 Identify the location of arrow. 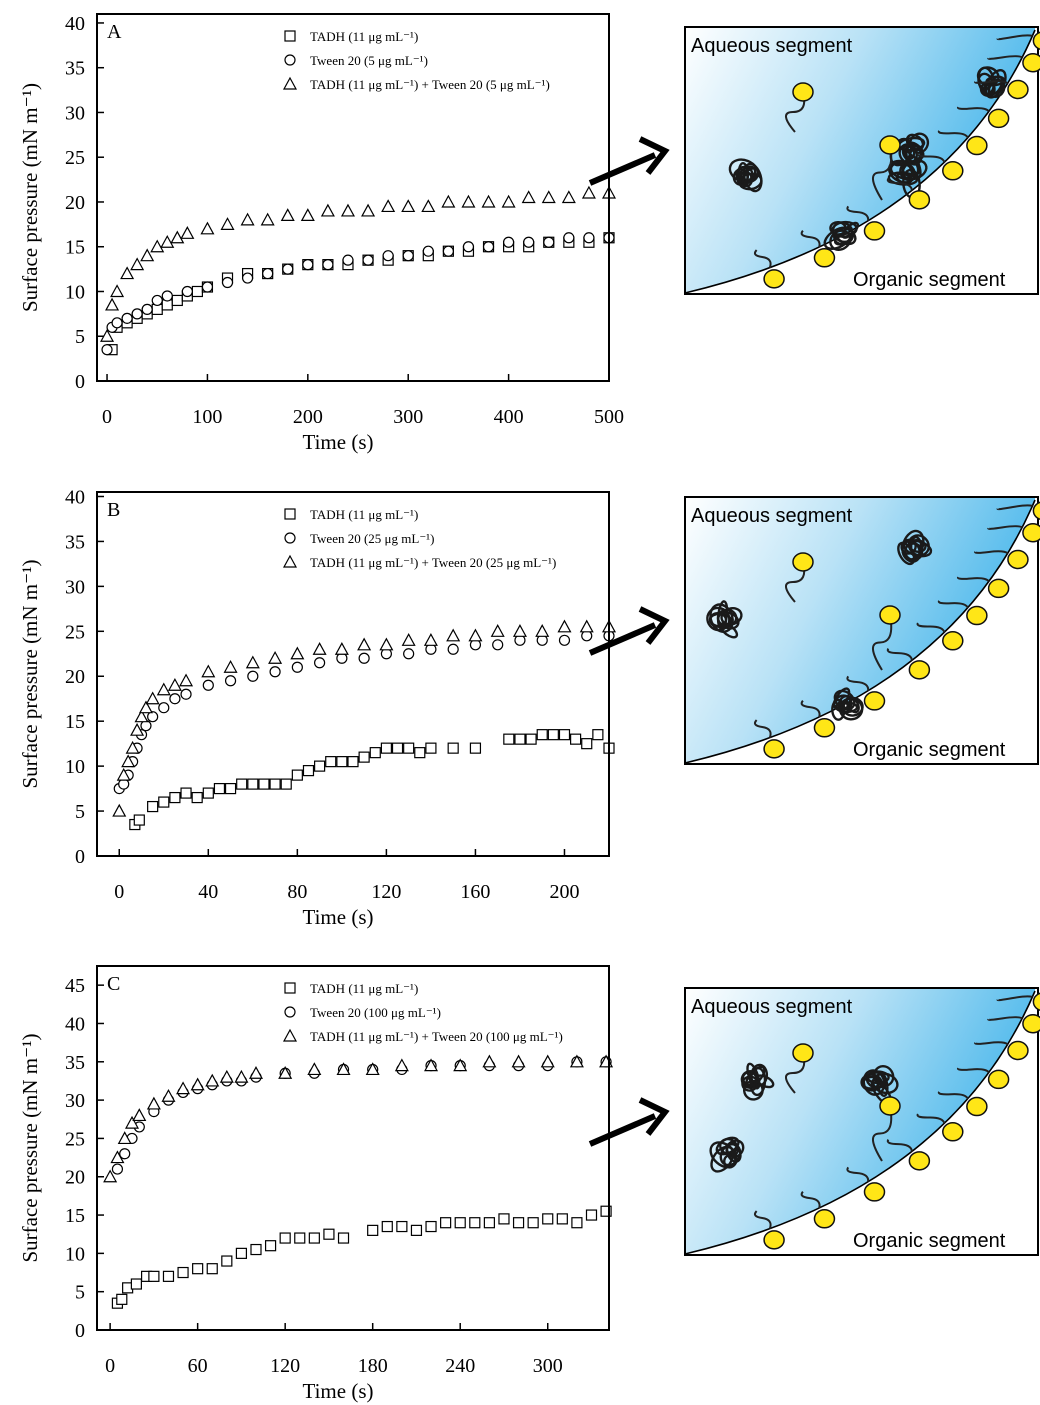
(629, 1122).